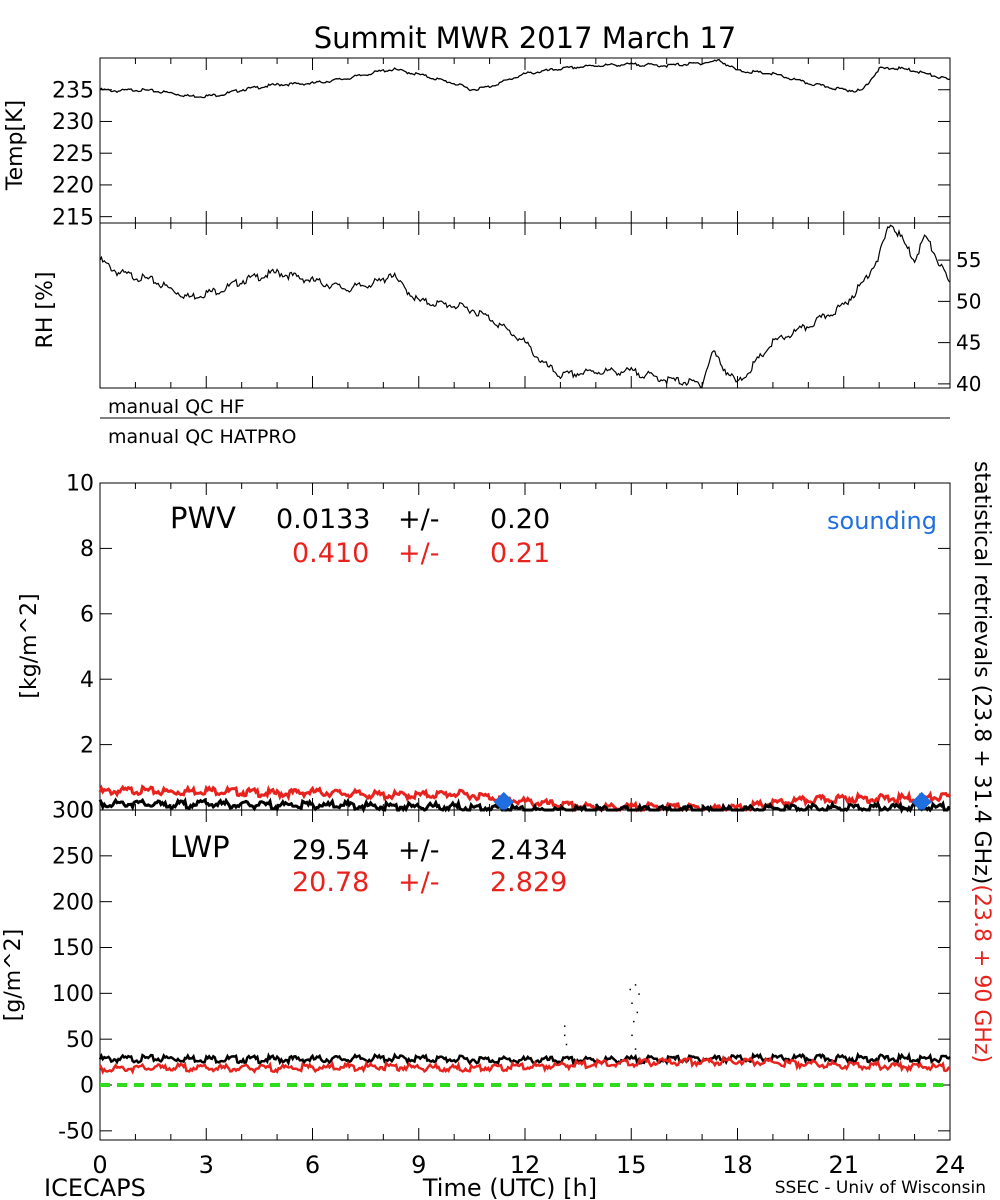 The height and width of the screenshot is (1200, 1000). What do you see at coordinates (73, 122) in the screenshot?
I see `temperature-ytick-label: 230` at bounding box center [73, 122].